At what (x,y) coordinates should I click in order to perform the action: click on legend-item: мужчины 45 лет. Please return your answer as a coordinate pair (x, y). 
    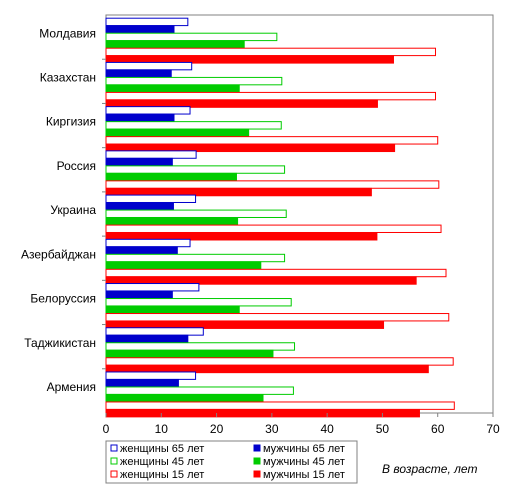
    Looking at the image, I should click on (299, 462).